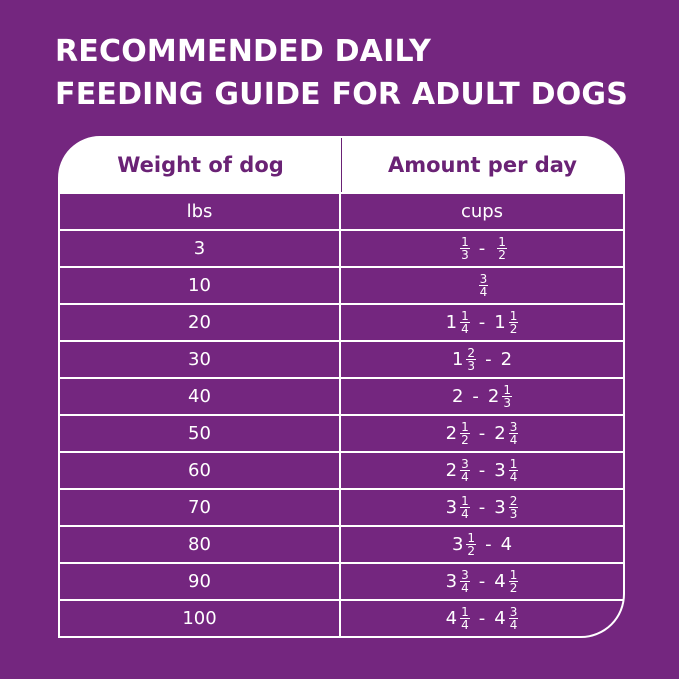 Image resolution: width=679 pixels, height=679 pixels. What do you see at coordinates (341, 433) in the screenshot?
I see `table-row: 50 2 1 2-2 3 4` at bounding box center [341, 433].